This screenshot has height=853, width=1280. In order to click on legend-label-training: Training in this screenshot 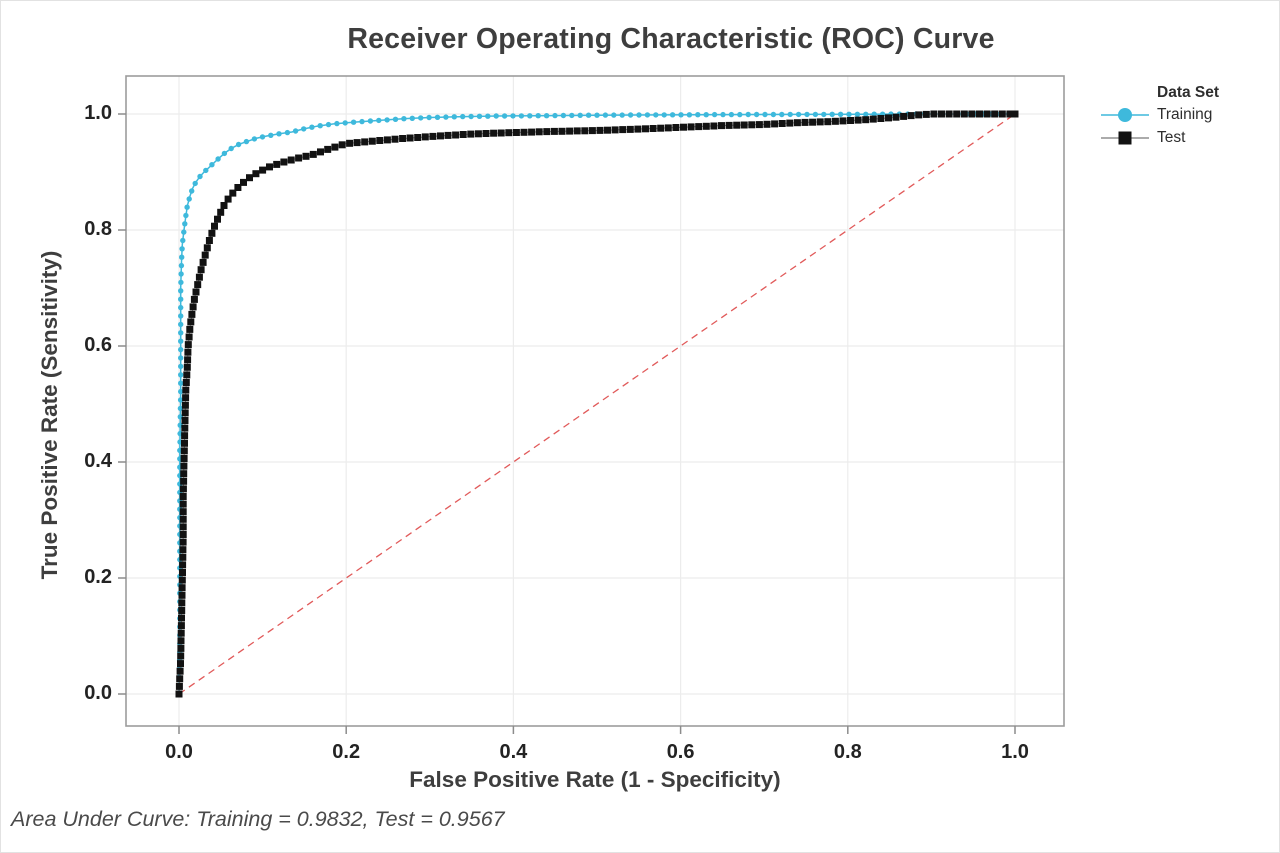, I will do `click(1185, 114)`.